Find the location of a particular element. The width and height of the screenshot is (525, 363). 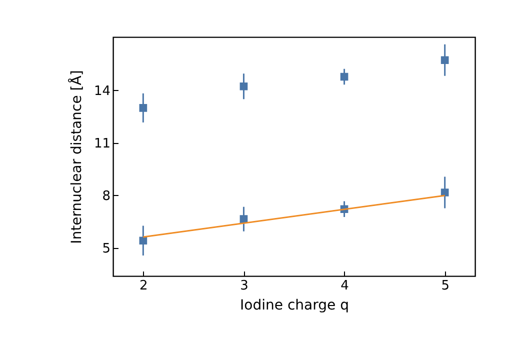

y-axis-title: Internuclear distance [Å] is located at coordinates (76, 157).